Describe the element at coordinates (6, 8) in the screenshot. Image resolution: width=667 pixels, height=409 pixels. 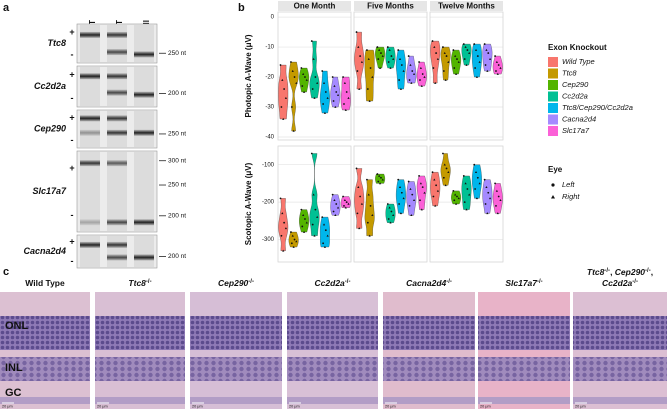
I see `panel-label: a` at that location.